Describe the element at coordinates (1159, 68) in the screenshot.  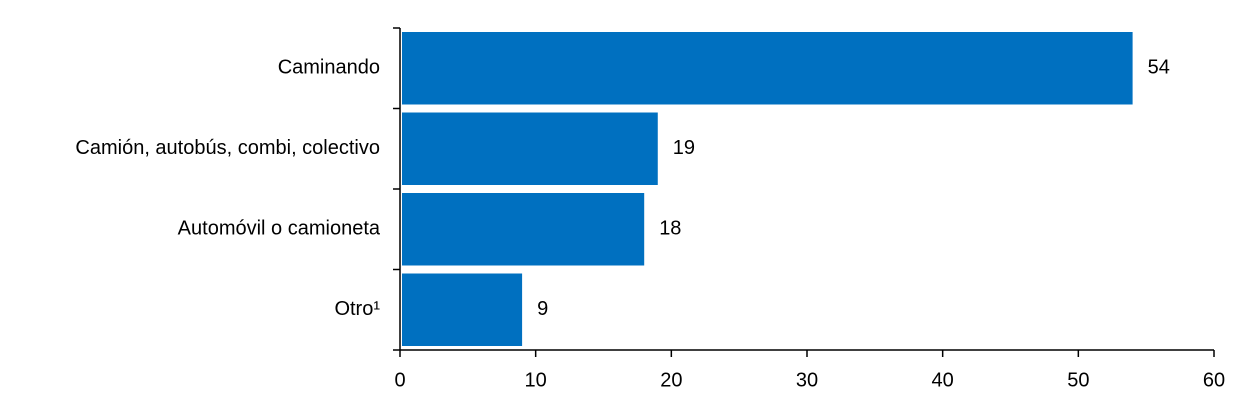
I see `value-label: 54` at that location.